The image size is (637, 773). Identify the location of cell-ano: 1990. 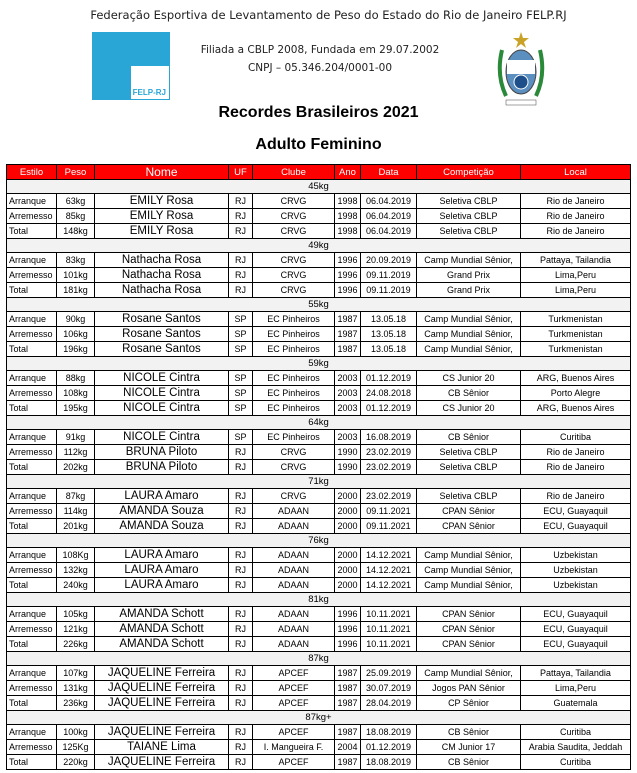
(347, 452).